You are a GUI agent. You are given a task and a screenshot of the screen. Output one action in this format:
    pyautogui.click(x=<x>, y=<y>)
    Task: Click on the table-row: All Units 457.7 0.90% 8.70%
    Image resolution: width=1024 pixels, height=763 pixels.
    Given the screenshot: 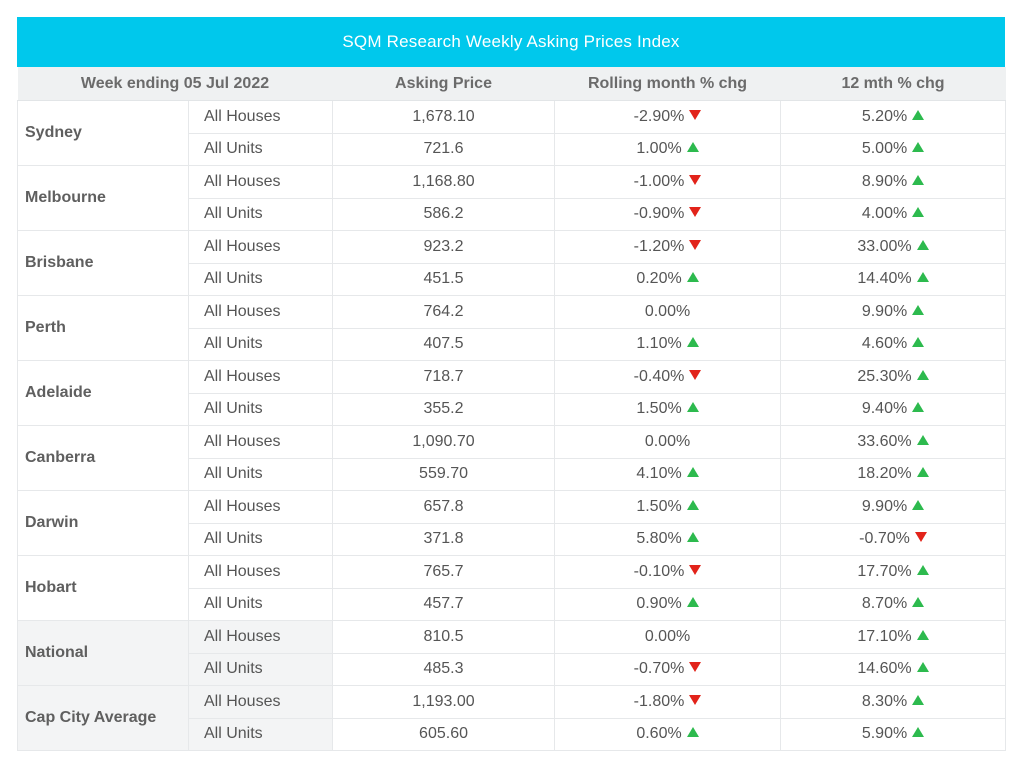 What is the action you would take?
    pyautogui.click(x=512, y=604)
    